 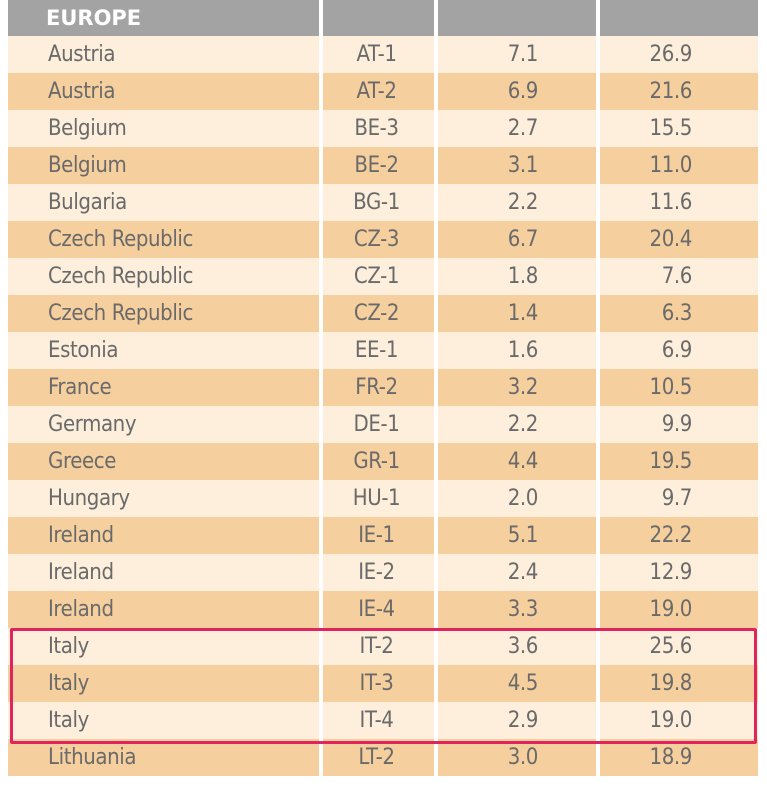 What do you see at coordinates (383, 91) in the screenshot?
I see `table-row: Austria AT-2 6.9 21.6` at bounding box center [383, 91].